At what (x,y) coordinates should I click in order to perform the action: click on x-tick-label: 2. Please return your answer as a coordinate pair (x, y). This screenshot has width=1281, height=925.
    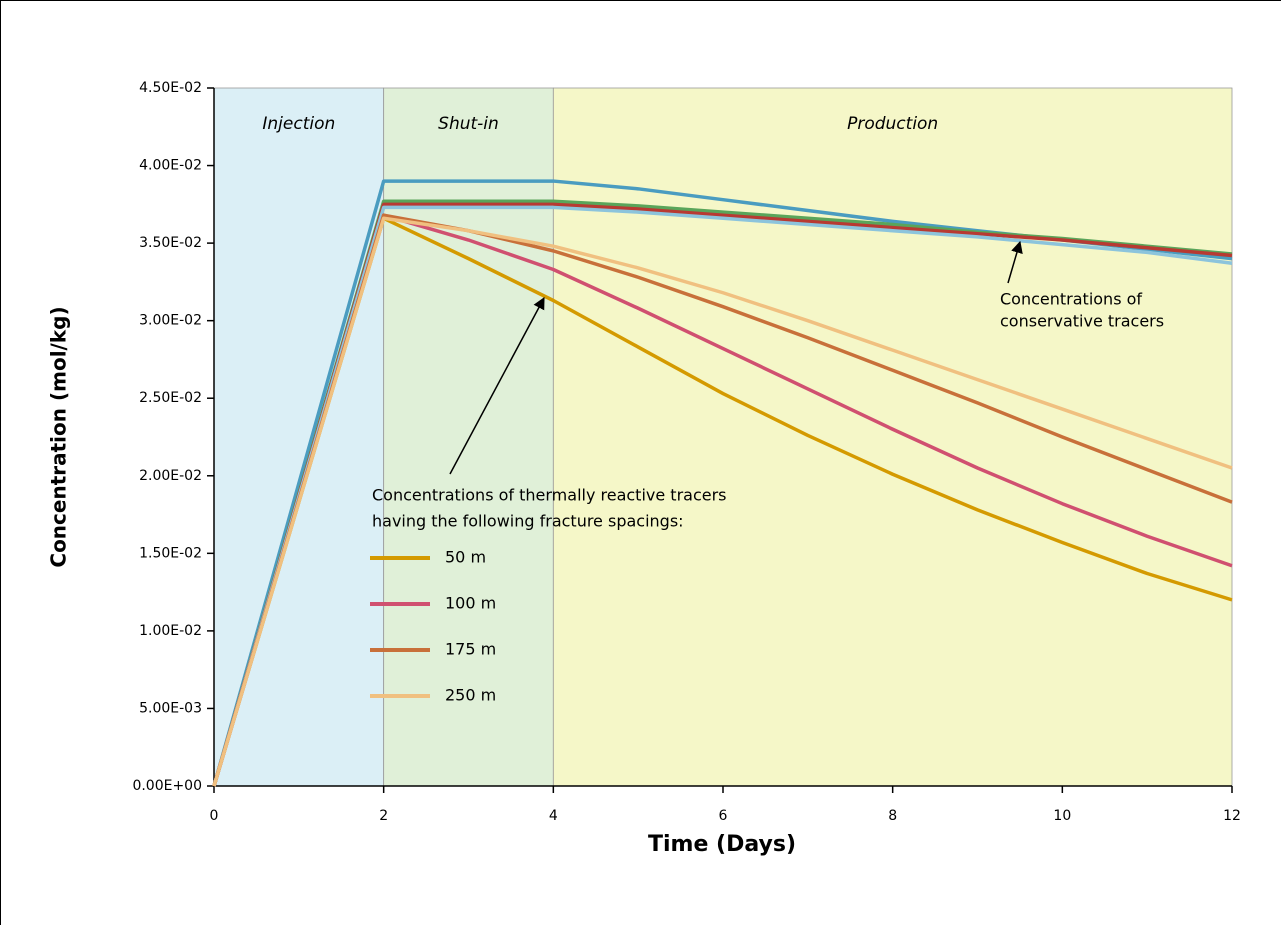
    Looking at the image, I should click on (383, 816).